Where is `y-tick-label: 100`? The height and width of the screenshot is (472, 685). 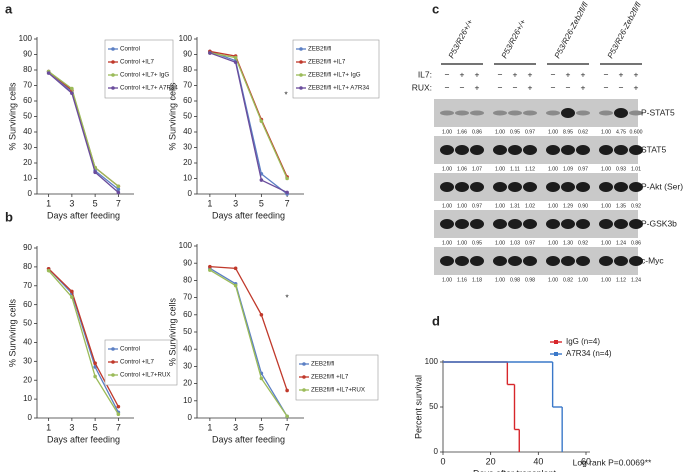 y-tick-label: 100 is located at coordinates (432, 361).